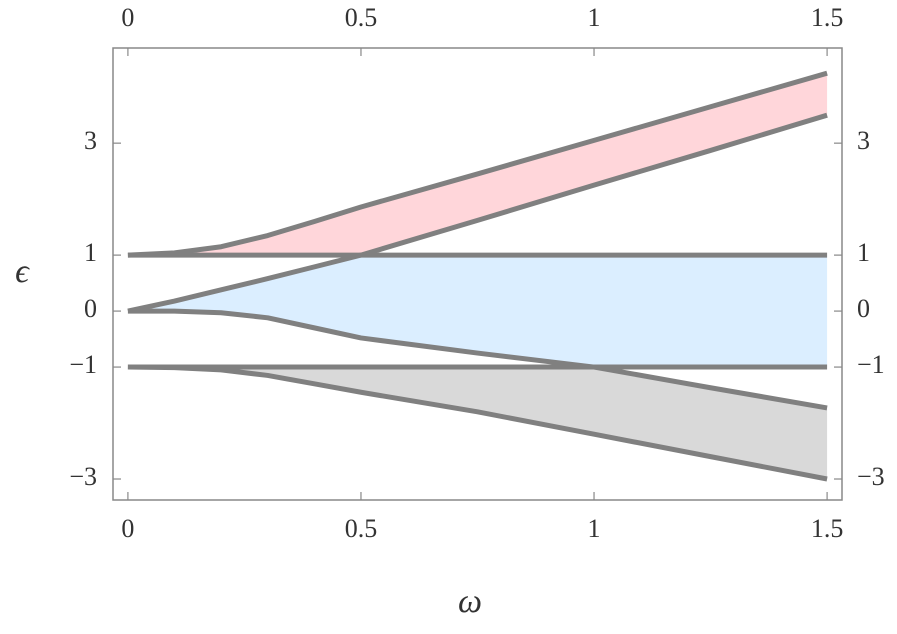 The height and width of the screenshot is (634, 897). What do you see at coordinates (827, 17) in the screenshot?
I see `x-tick-label-top: 1.5` at bounding box center [827, 17].